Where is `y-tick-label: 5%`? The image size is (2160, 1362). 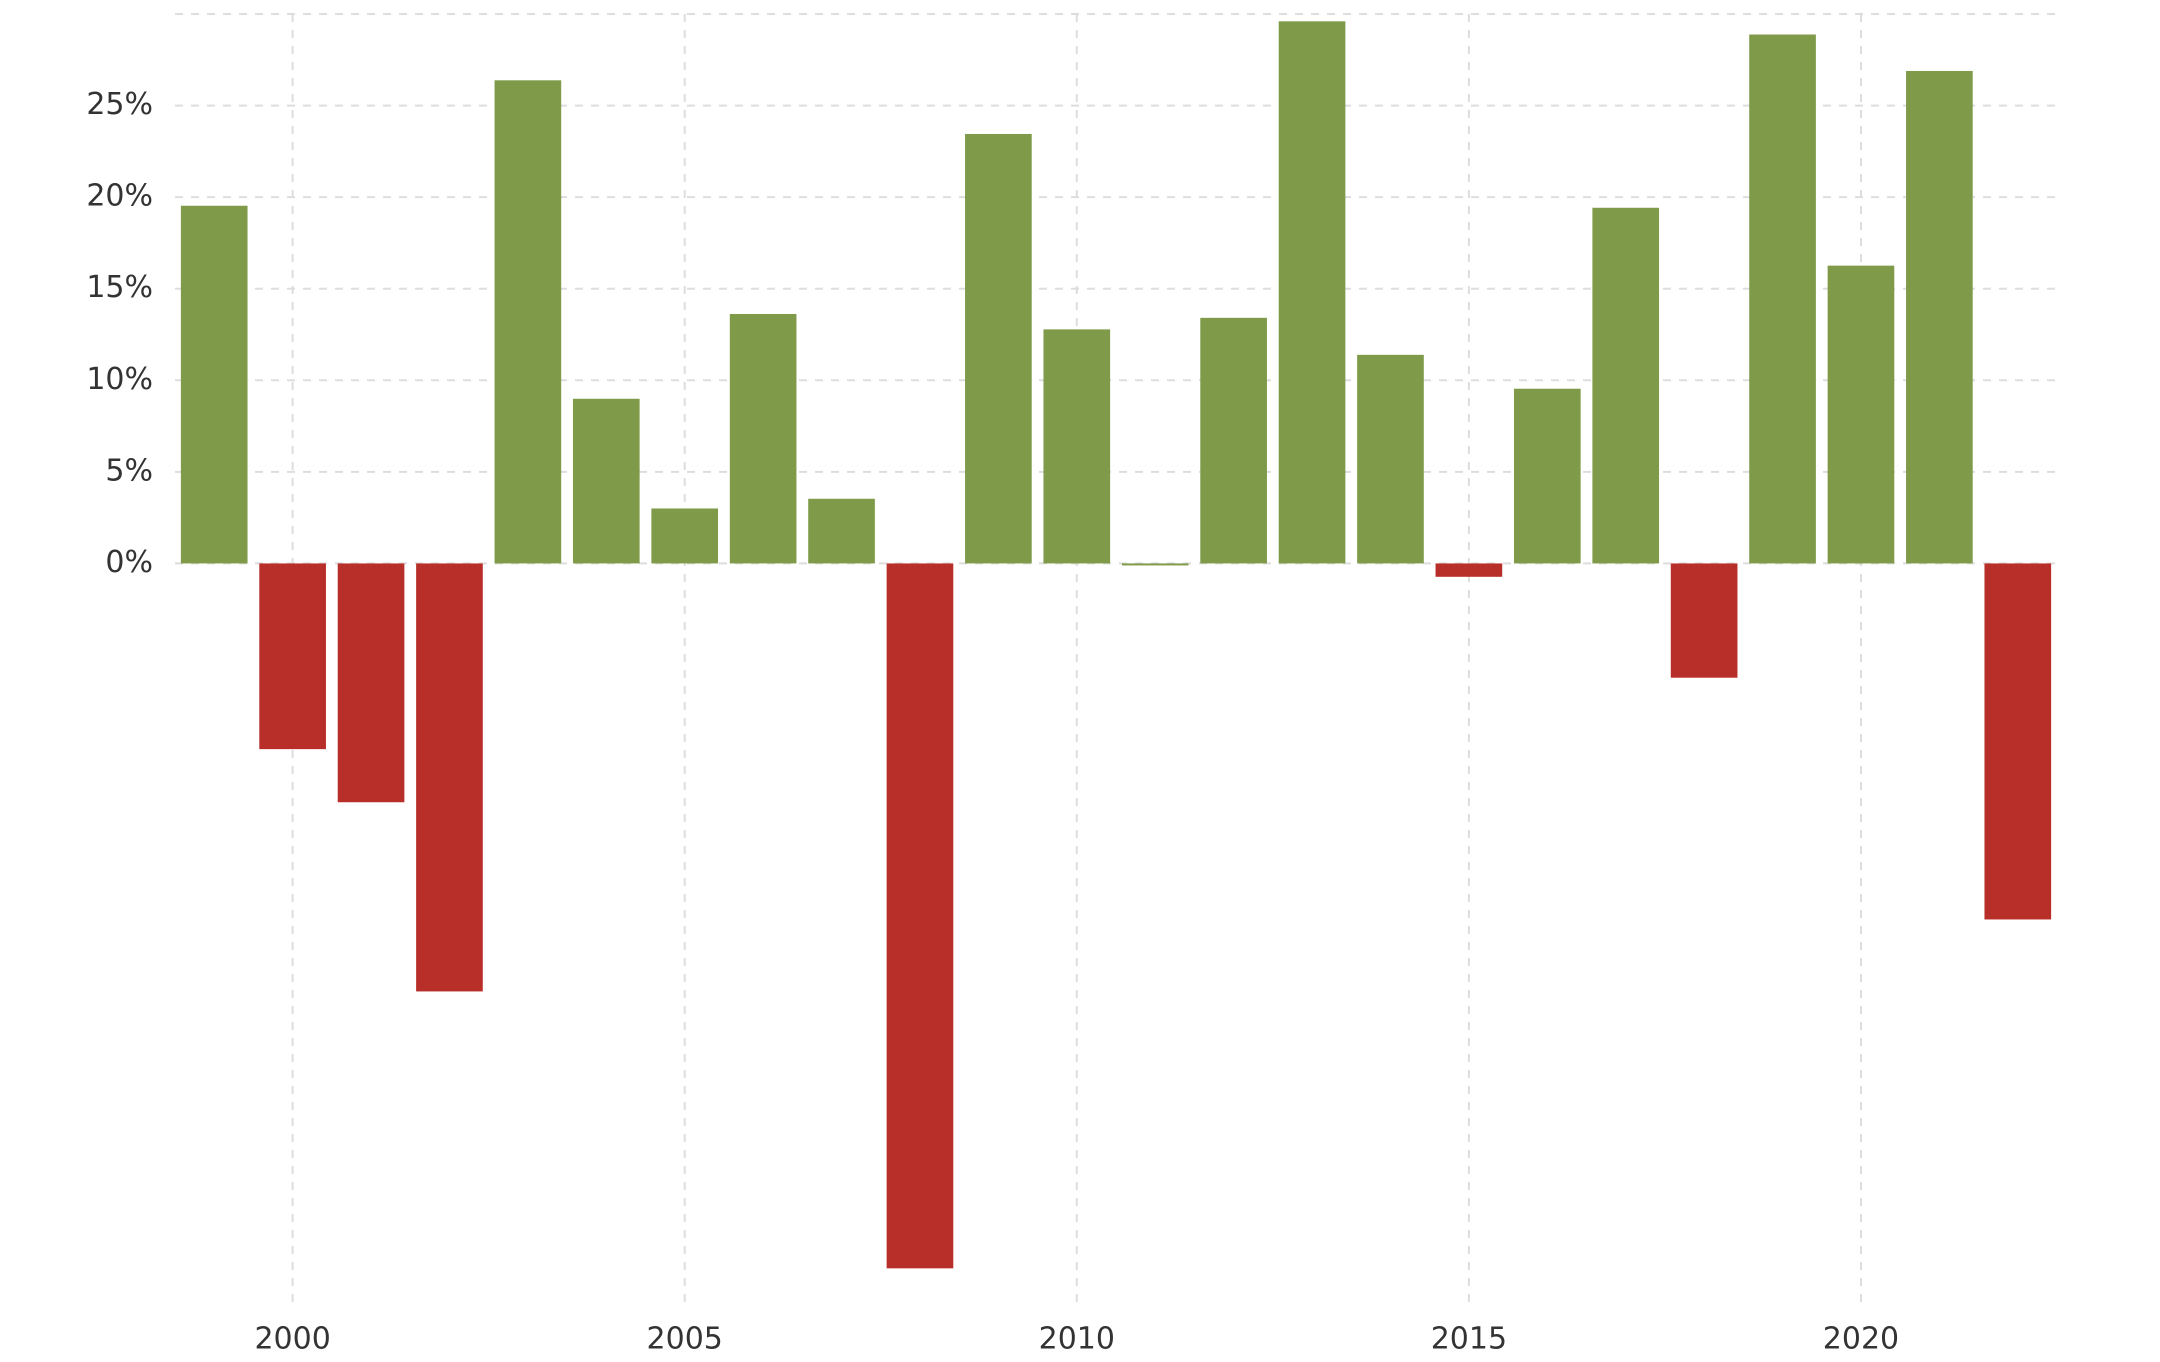
y-tick-label: 5% is located at coordinates (129, 470).